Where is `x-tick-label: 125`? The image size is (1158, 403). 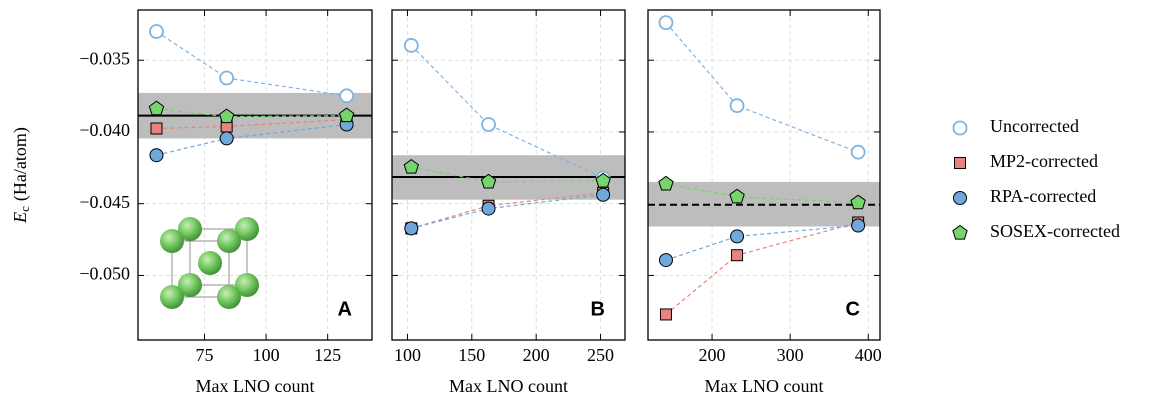 x-tick-label: 125 is located at coordinates (327, 355).